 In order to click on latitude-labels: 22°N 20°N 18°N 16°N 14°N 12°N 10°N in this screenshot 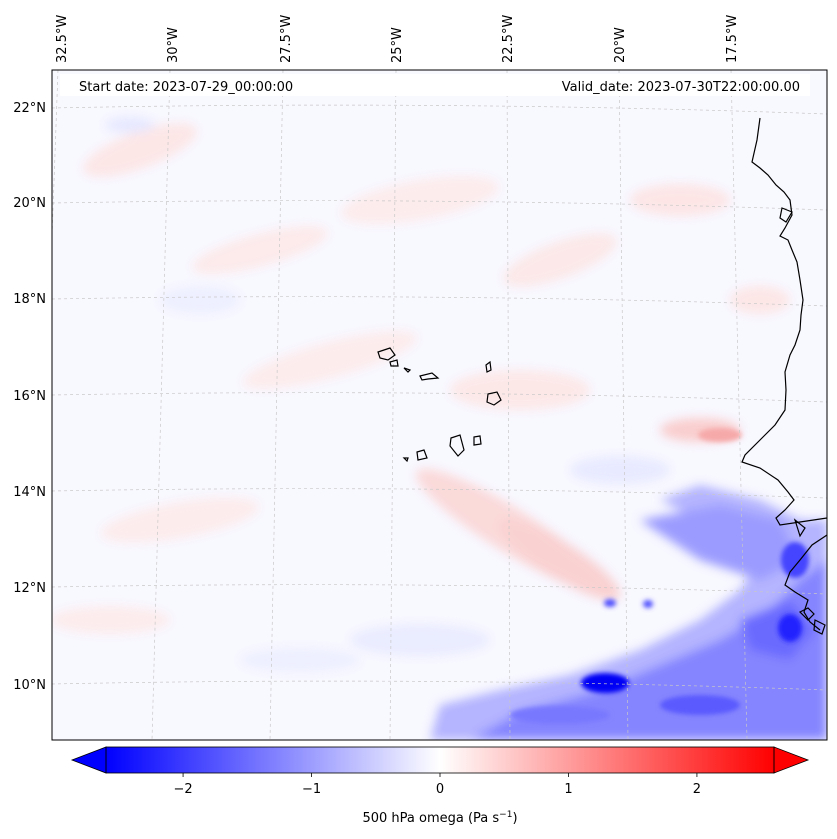, I will do `click(29, 397)`.